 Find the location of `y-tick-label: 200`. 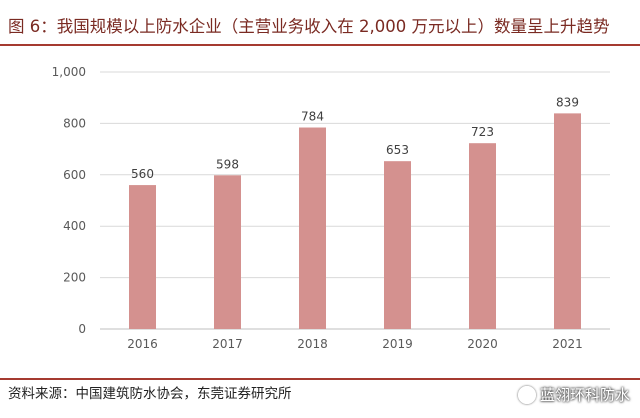

y-tick-label: 200 is located at coordinates (74, 278).